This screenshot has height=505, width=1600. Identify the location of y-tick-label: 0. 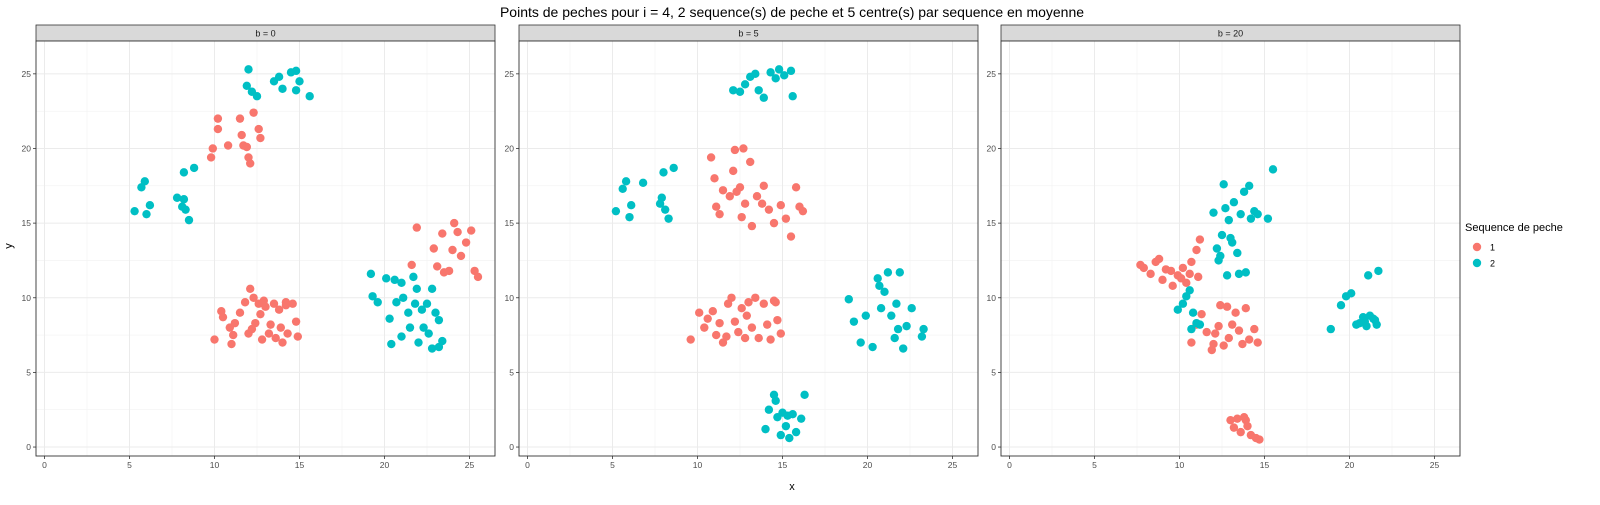
(511, 447).